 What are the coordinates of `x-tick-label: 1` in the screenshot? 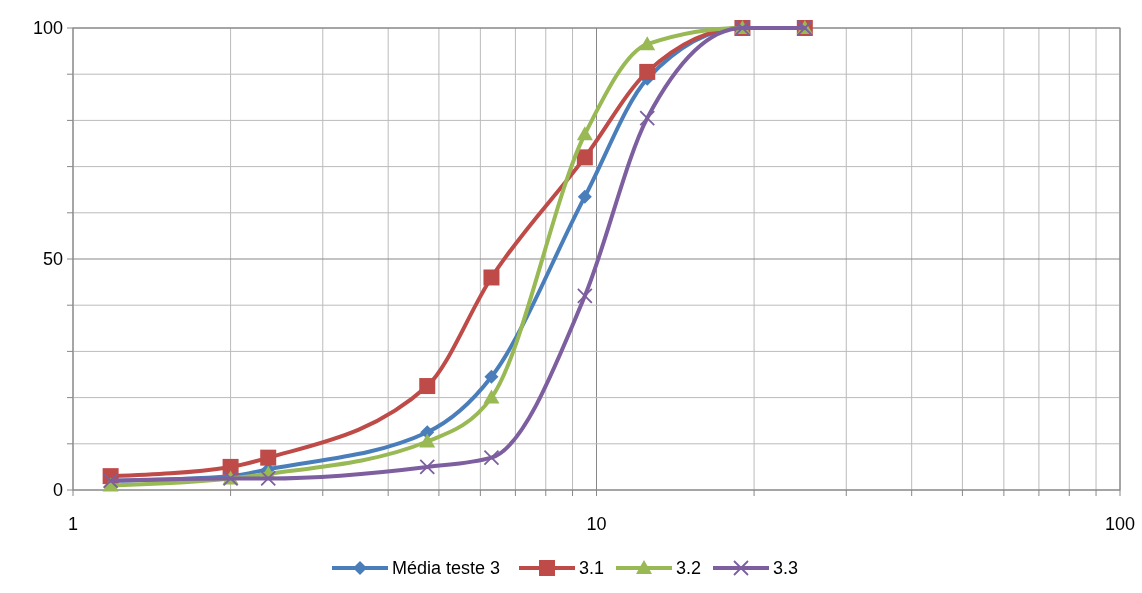 It's located at (73, 524).